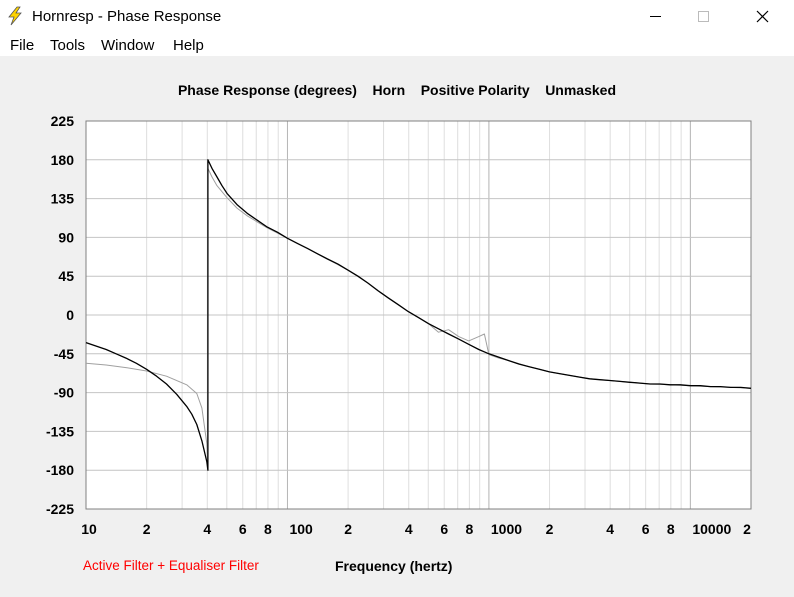 The width and height of the screenshot is (794, 597). Describe the element at coordinates (60, 509) in the screenshot. I see `y-tick-label: -225` at that location.